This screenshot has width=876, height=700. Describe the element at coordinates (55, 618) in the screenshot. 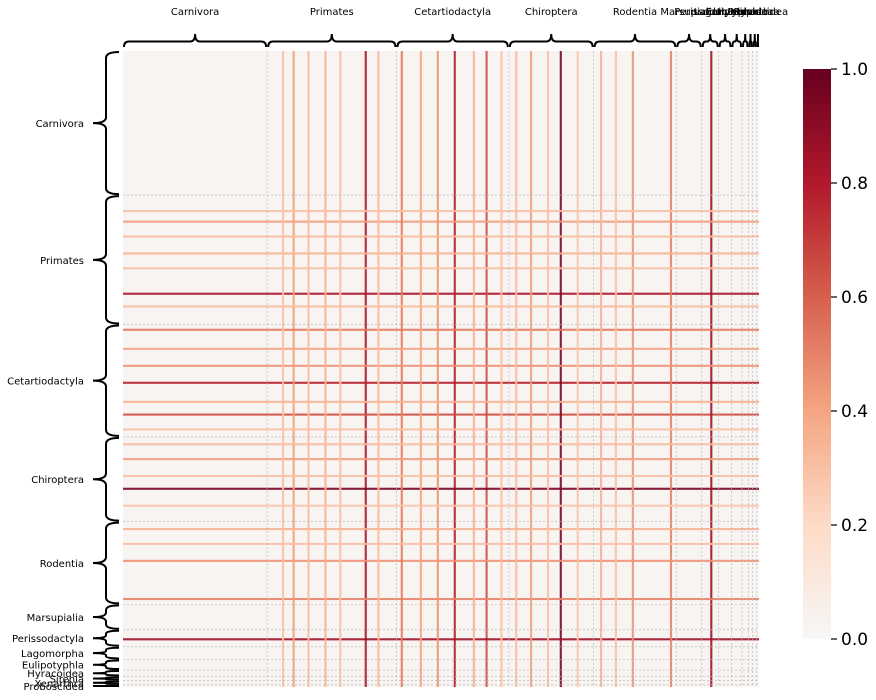

I see `left-label-marsupialia: Marsupialia` at that location.